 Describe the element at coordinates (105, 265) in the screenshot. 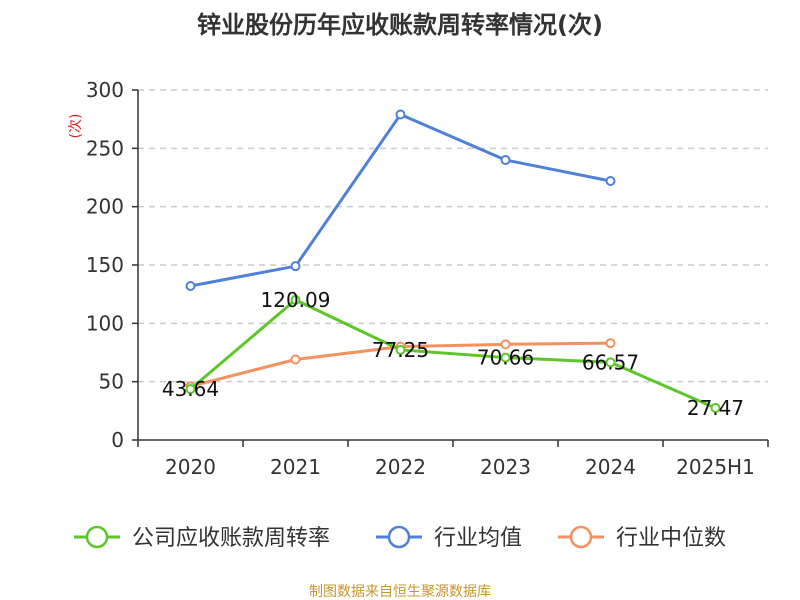

I see `y-tick-label: 150` at that location.